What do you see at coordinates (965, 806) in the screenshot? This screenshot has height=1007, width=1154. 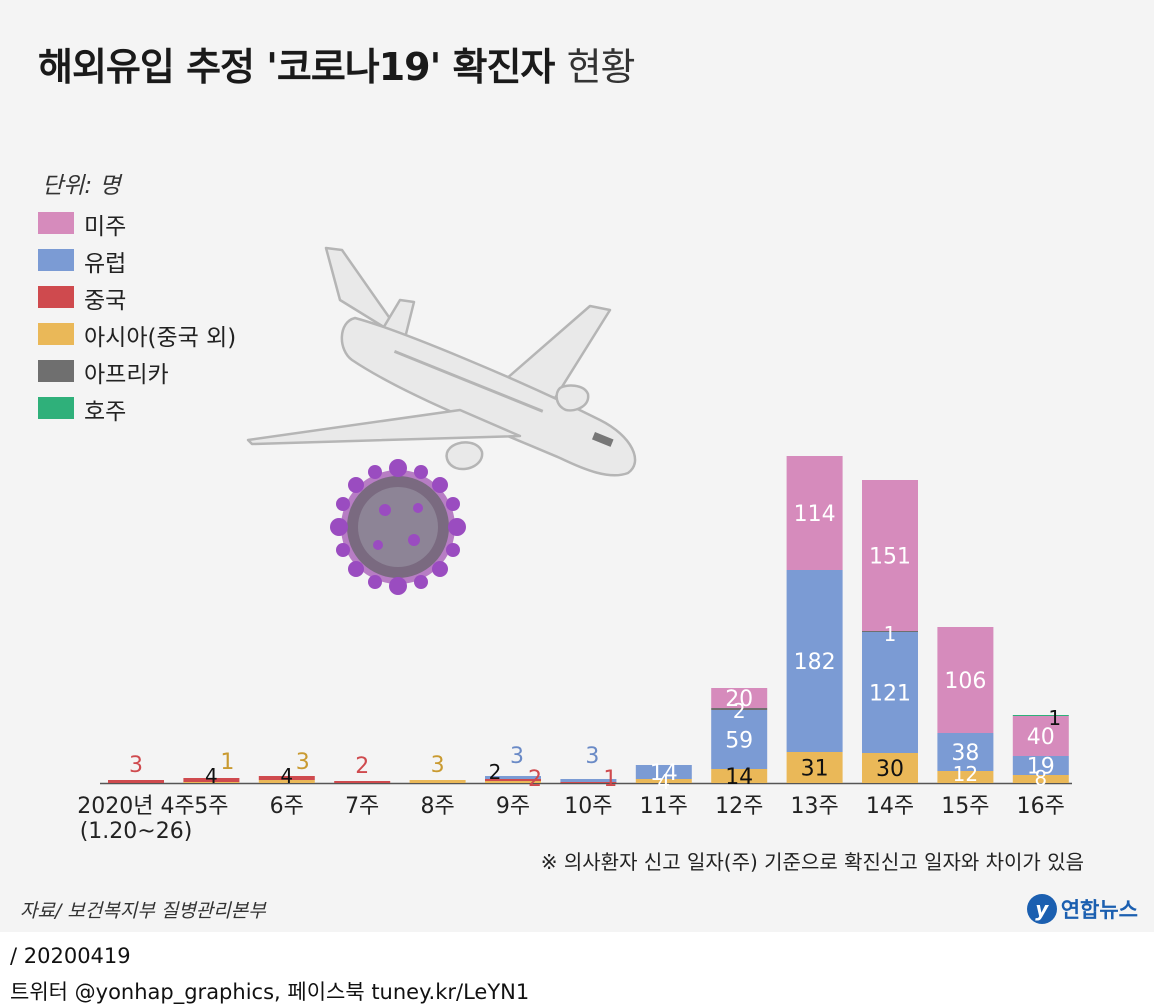 I see `x-tick-label-11: 15주` at bounding box center [965, 806].